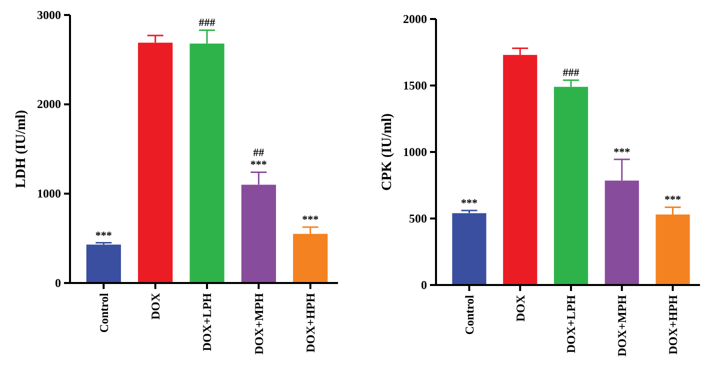  Describe the element at coordinates (21, 149) in the screenshot. I see `y-axis-title: LDH (IU/ml)` at that location.